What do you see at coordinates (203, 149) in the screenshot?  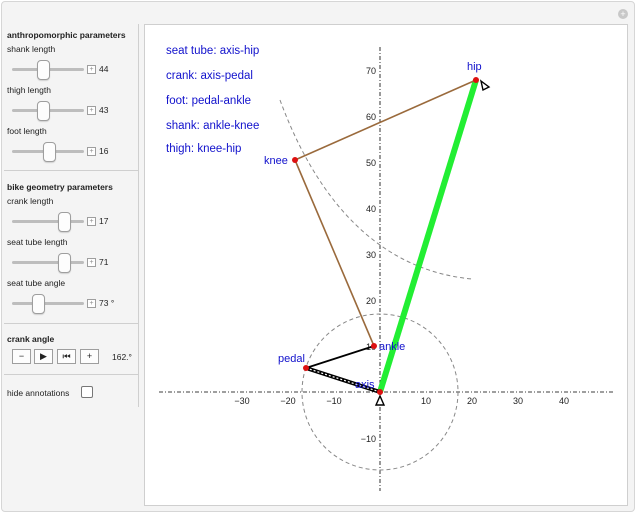 I see `annotation-thigh: thigh: knee-hip` at bounding box center [203, 149].